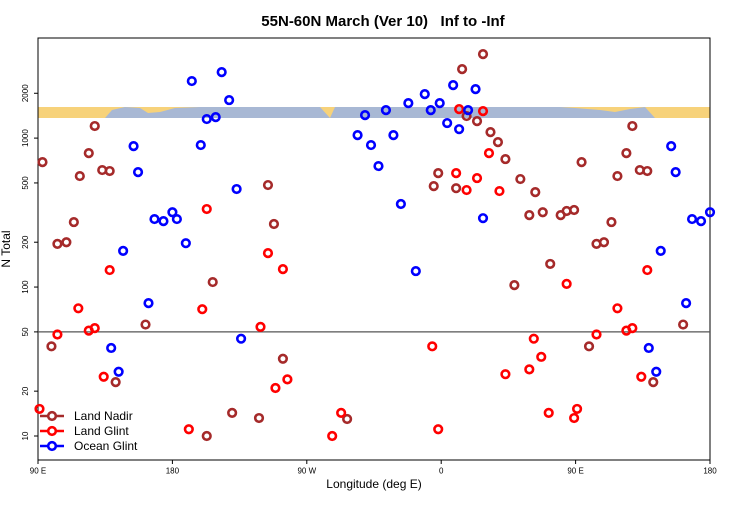 This screenshot has width=750, height=505. Describe the element at coordinates (306, 471) in the screenshot. I see `x-tick-label: 90 W` at that location.